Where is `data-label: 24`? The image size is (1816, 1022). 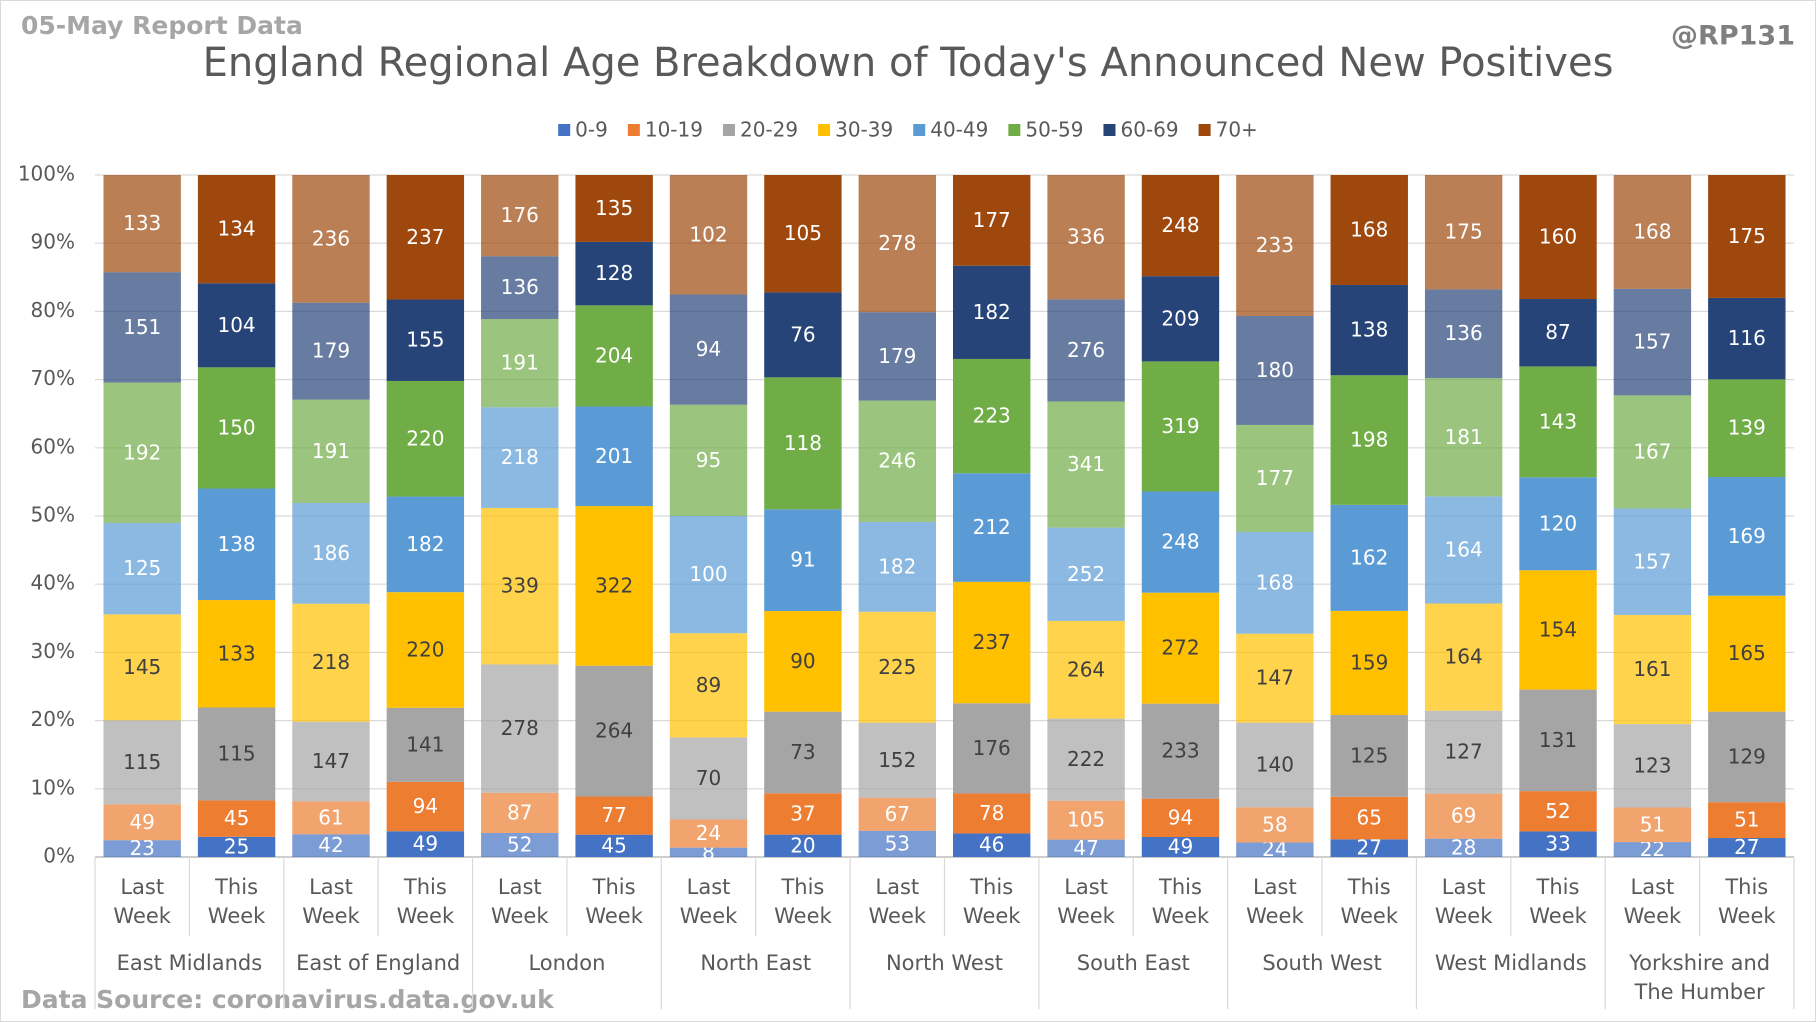 data-label: 24 is located at coordinates (708, 833).